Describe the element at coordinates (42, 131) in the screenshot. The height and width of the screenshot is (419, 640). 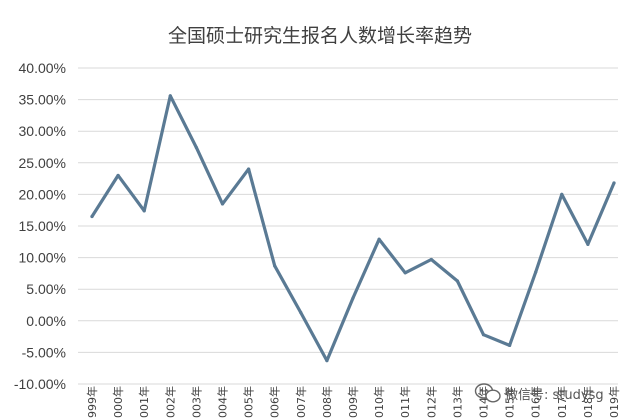
I see `y-tick-label: 30.00%` at that location.